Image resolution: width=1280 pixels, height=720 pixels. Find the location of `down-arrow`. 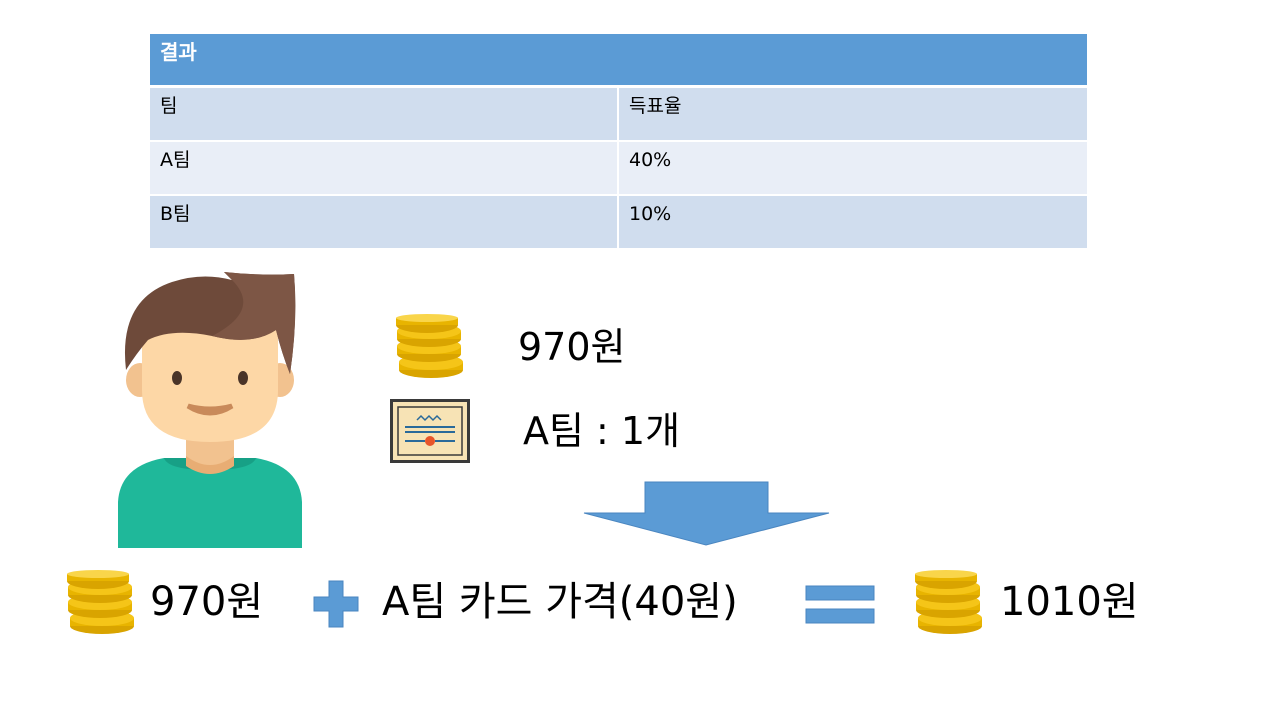

down-arrow is located at coordinates (706, 513).